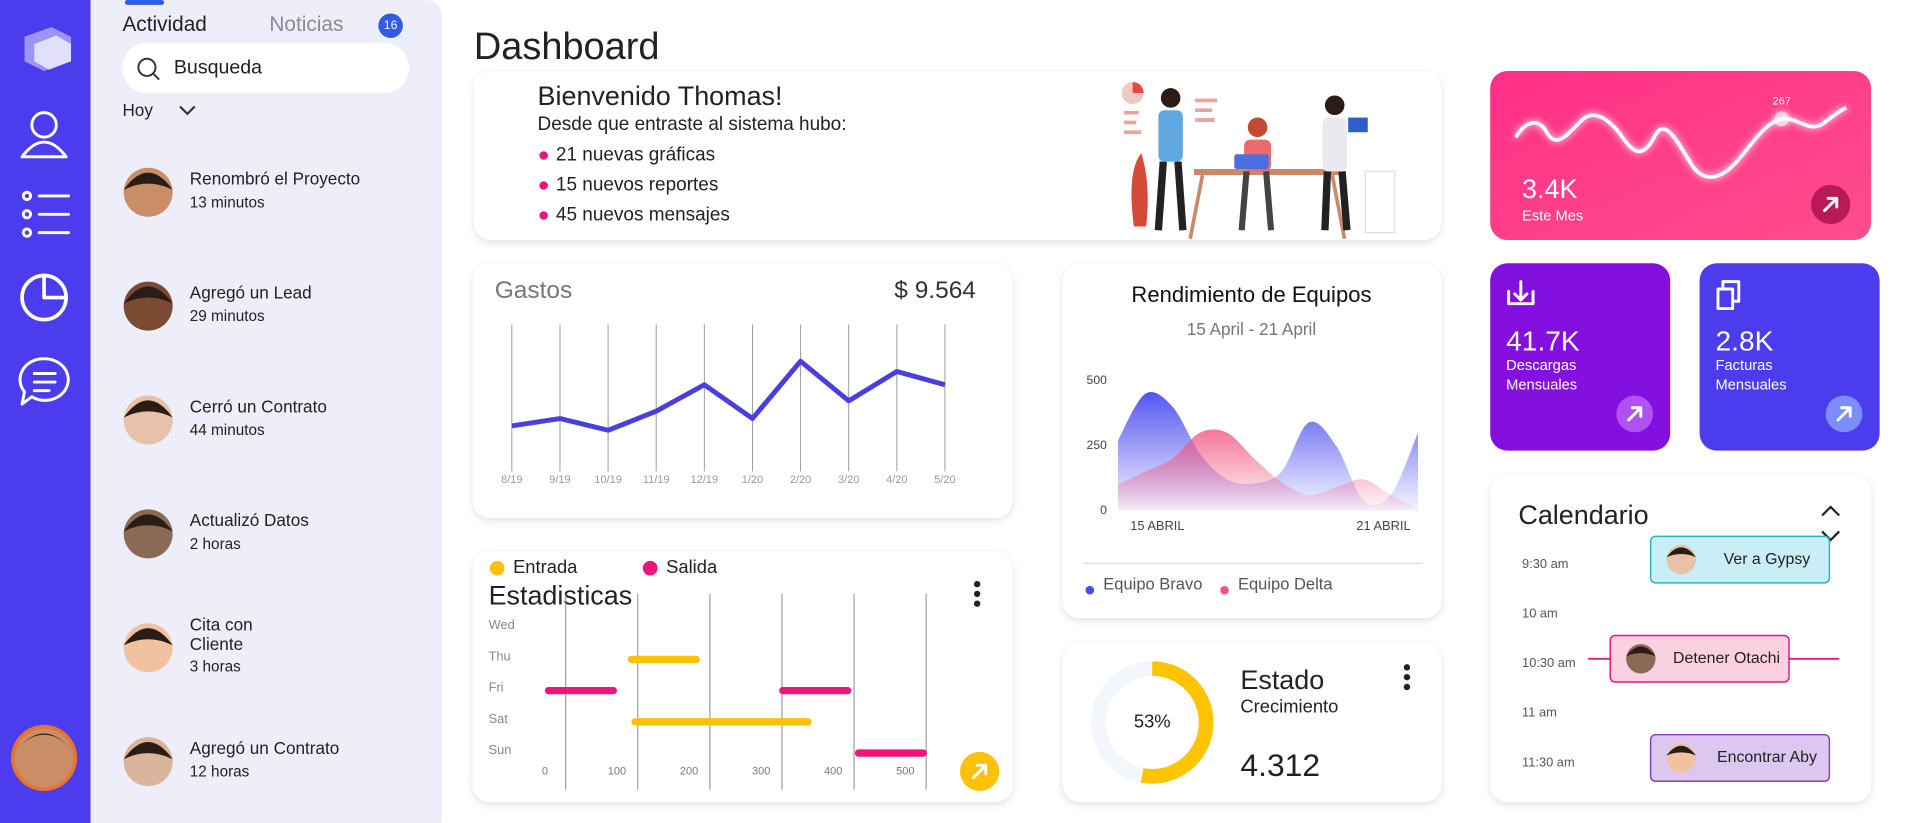 This screenshot has width=1920, height=823. Describe the element at coordinates (499, 718) in the screenshot. I see `y-tick-label: Sat` at that location.